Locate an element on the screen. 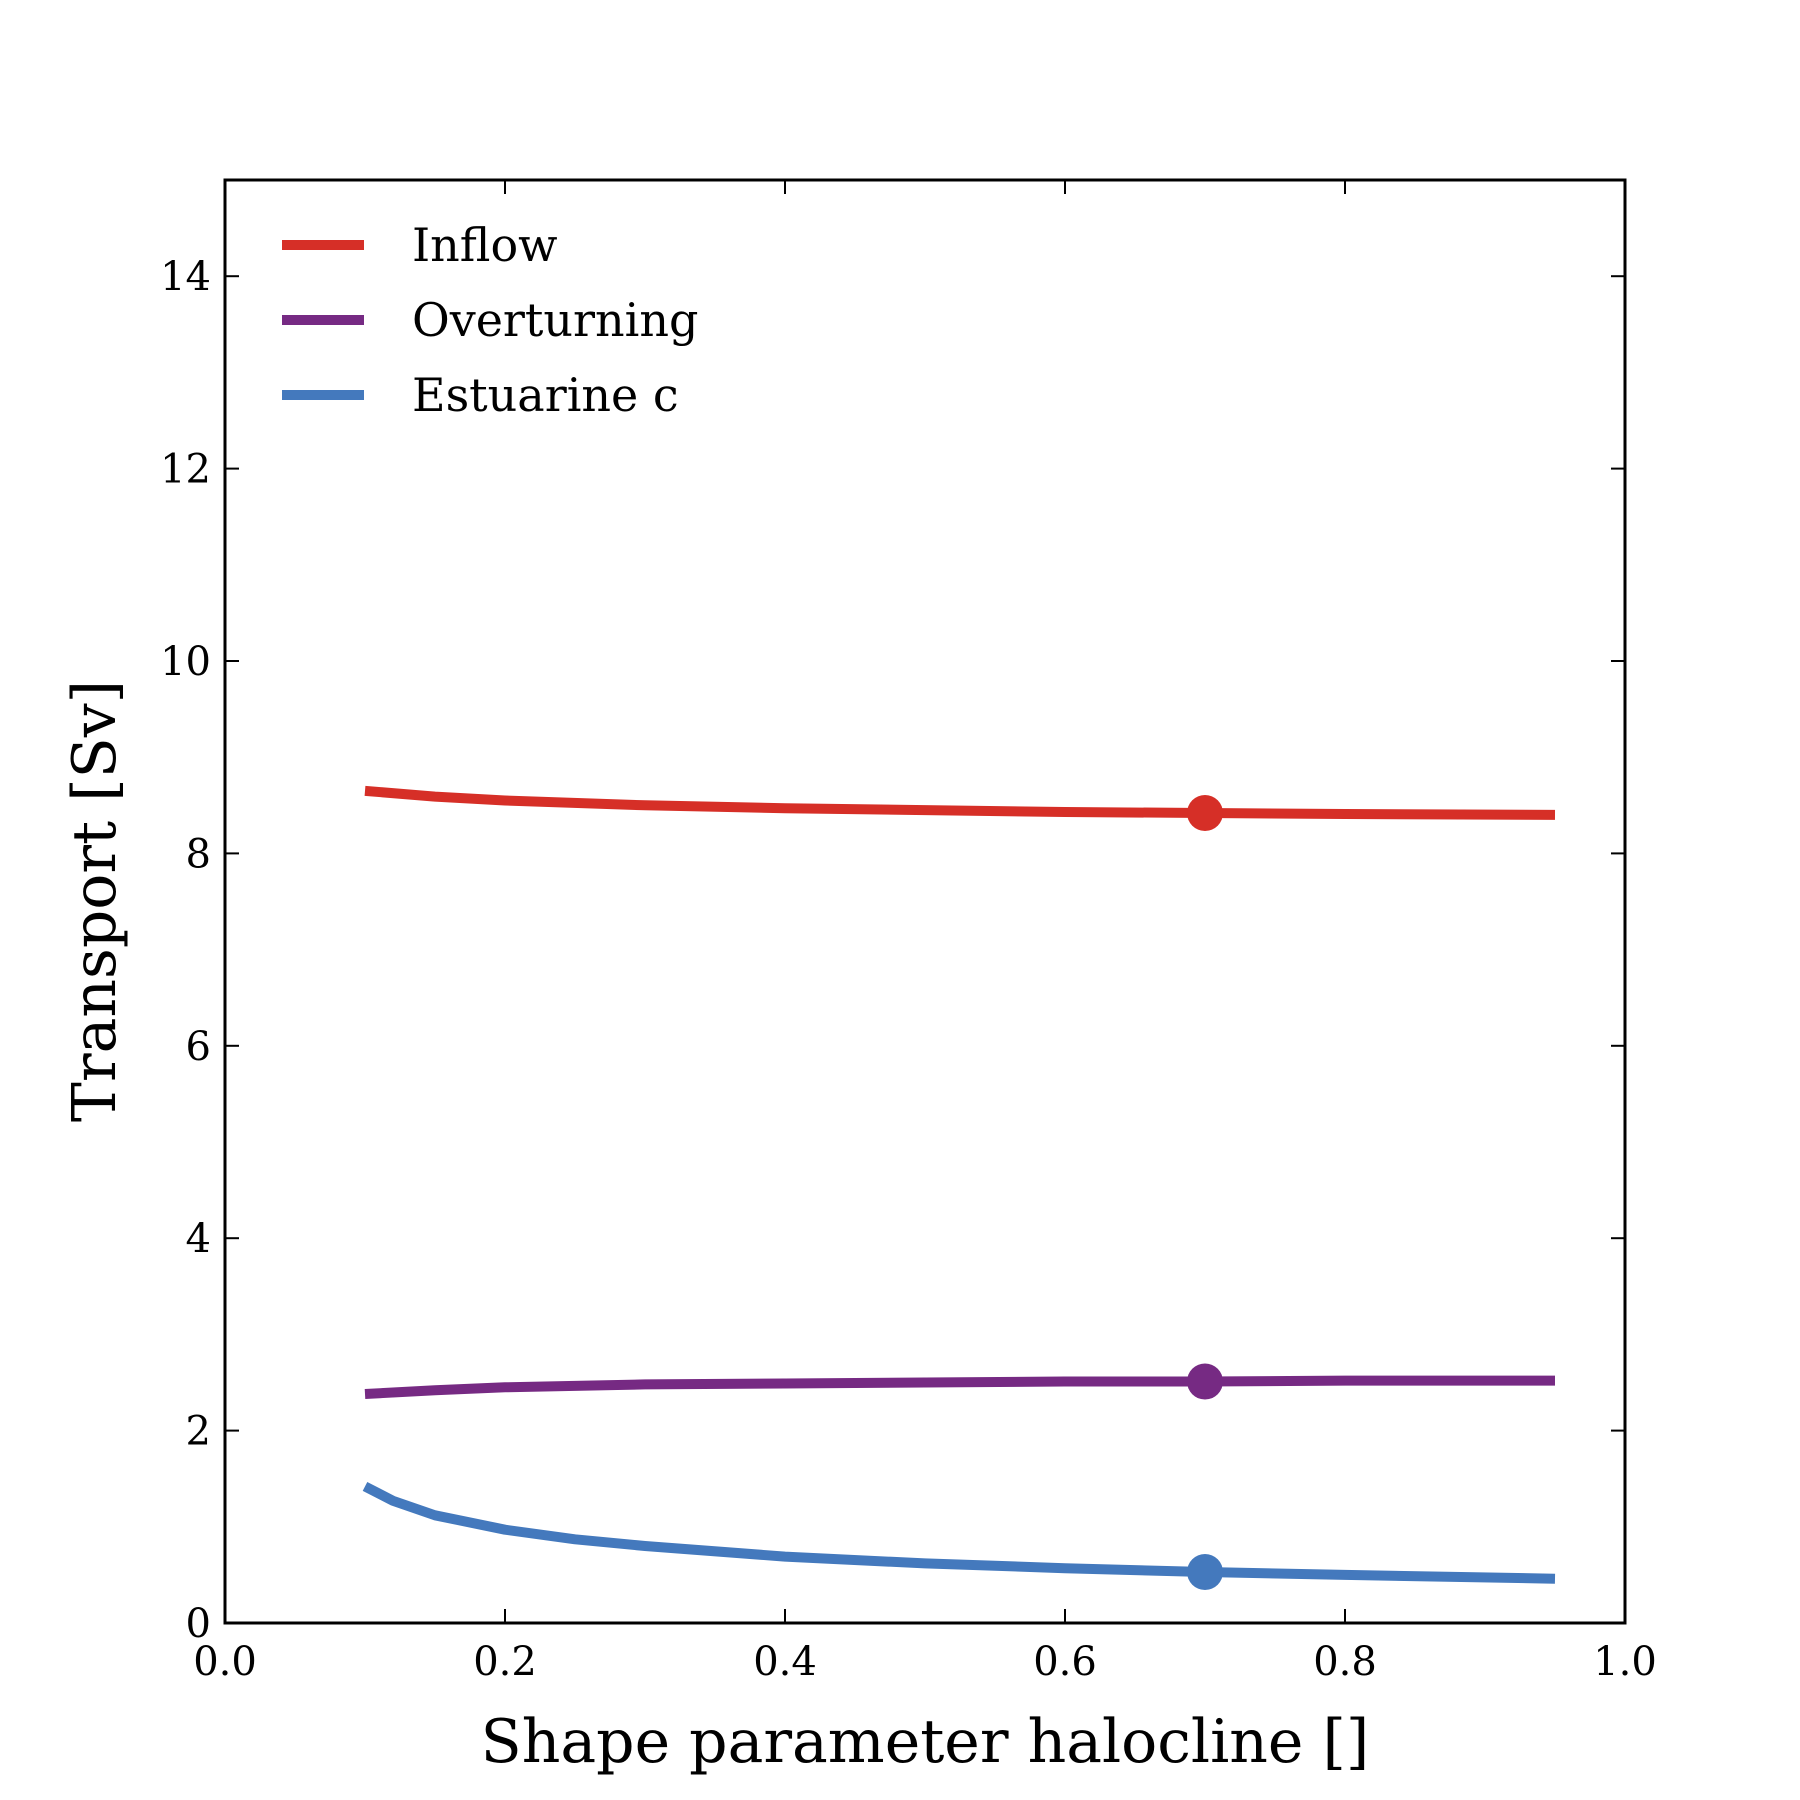 The height and width of the screenshot is (1800, 1800). x-tick-label: 1.0 is located at coordinates (1625, 1662).